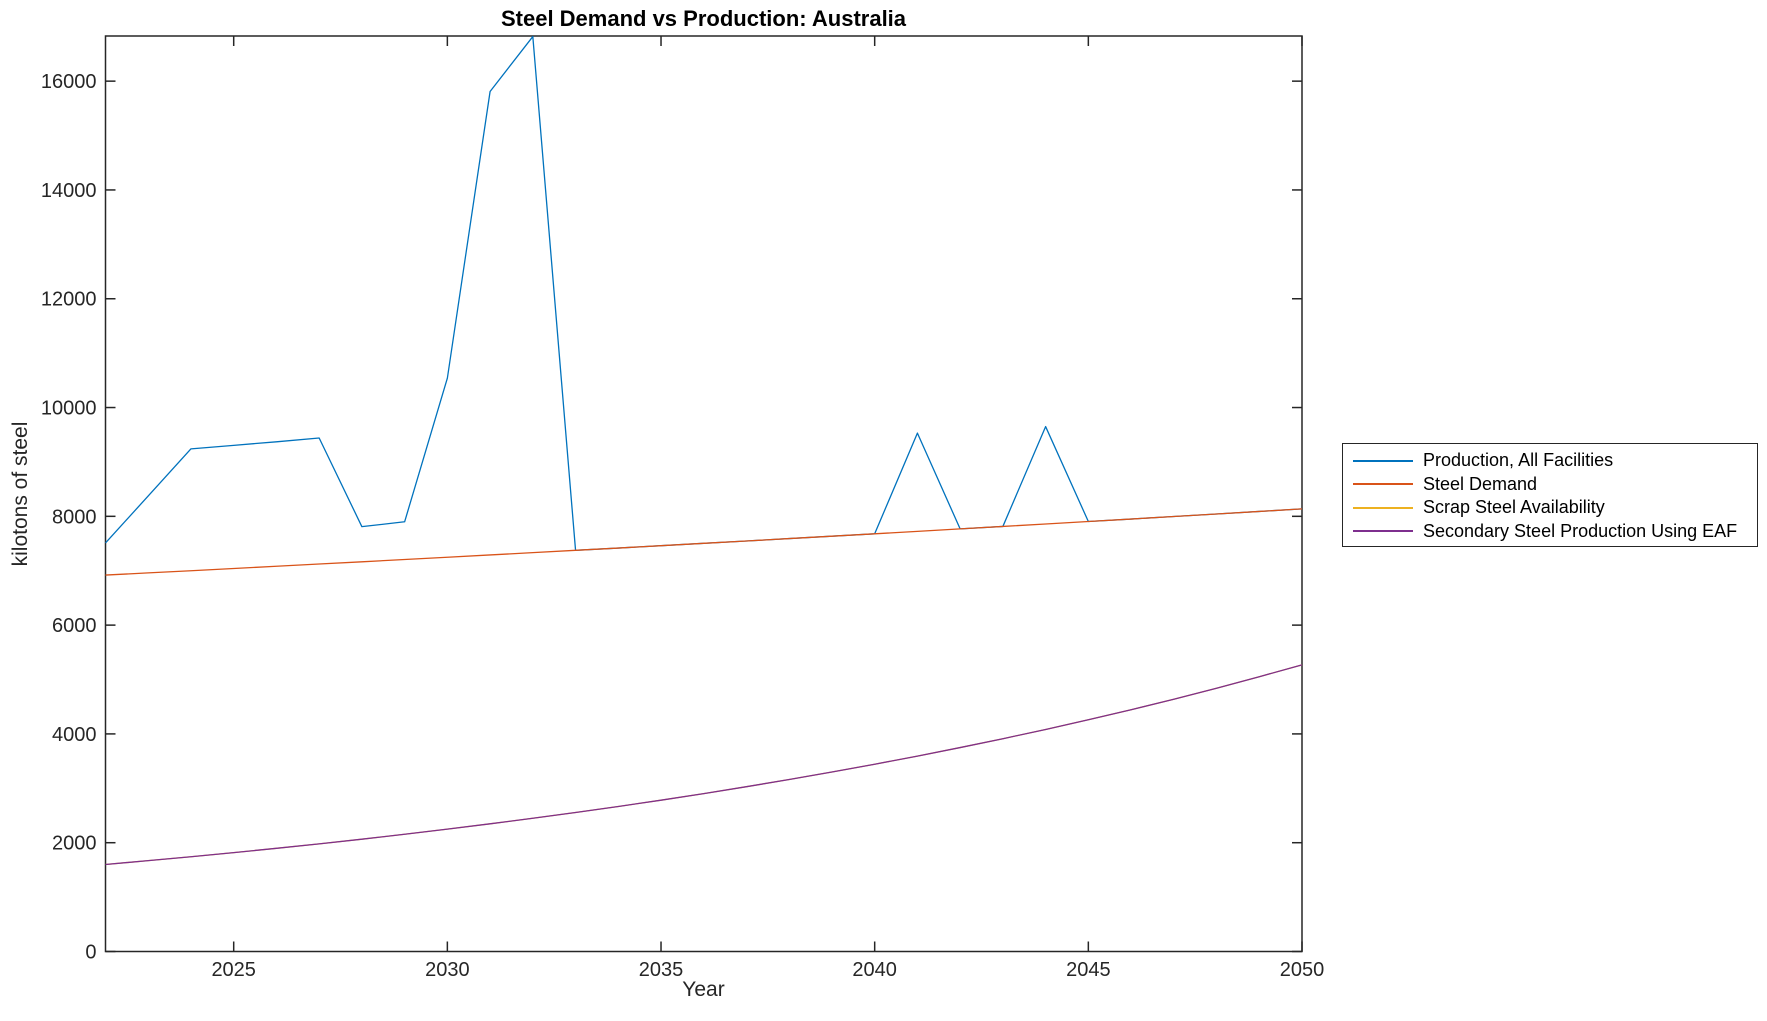  What do you see at coordinates (74, 735) in the screenshot?
I see `y-tick-label: 4000` at bounding box center [74, 735].